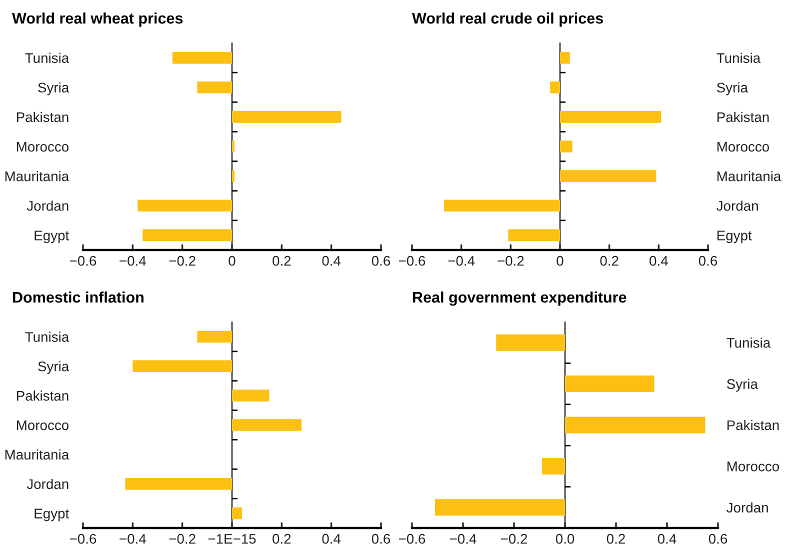 Image resolution: width=789 pixels, height=550 pixels. What do you see at coordinates (97, 19) in the screenshot?
I see `chart-title: World real wheat prices` at bounding box center [97, 19].